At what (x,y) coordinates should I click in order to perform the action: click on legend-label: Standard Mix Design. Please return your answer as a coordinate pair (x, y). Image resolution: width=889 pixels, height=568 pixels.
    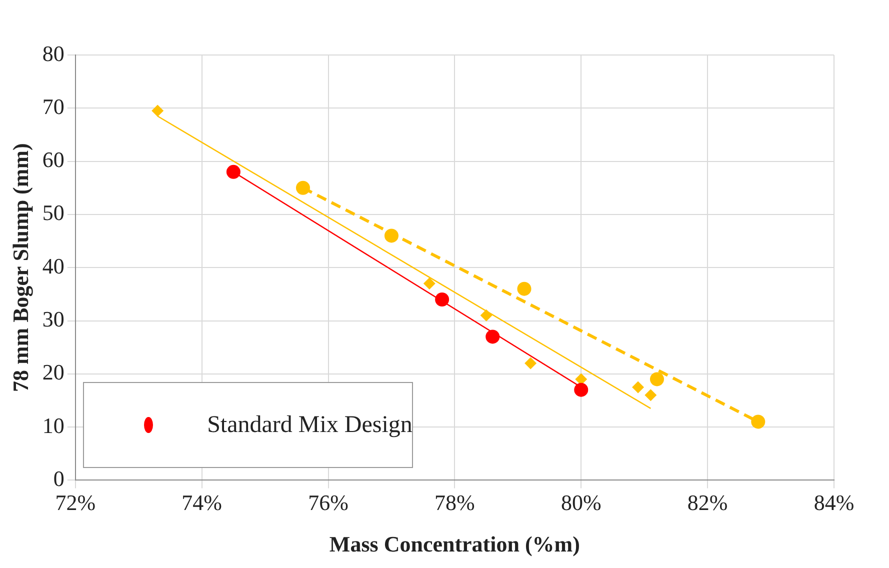
    Looking at the image, I should click on (309, 425).